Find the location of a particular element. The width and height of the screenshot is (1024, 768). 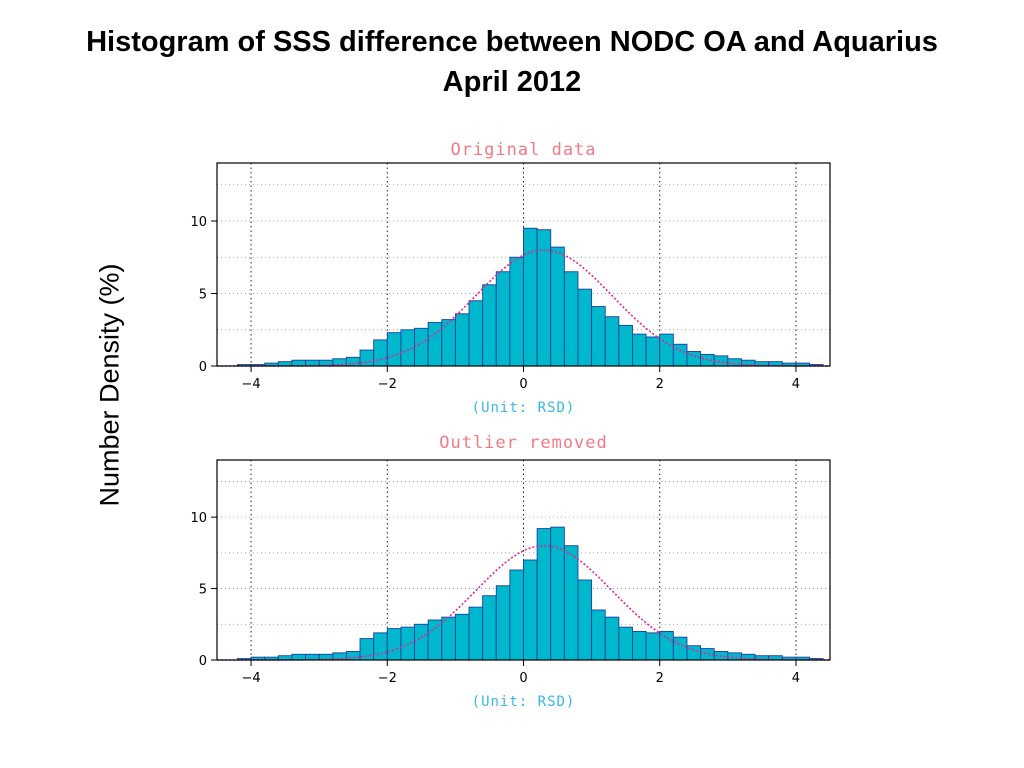

panel-title: Outlier removed is located at coordinates (523, 443).